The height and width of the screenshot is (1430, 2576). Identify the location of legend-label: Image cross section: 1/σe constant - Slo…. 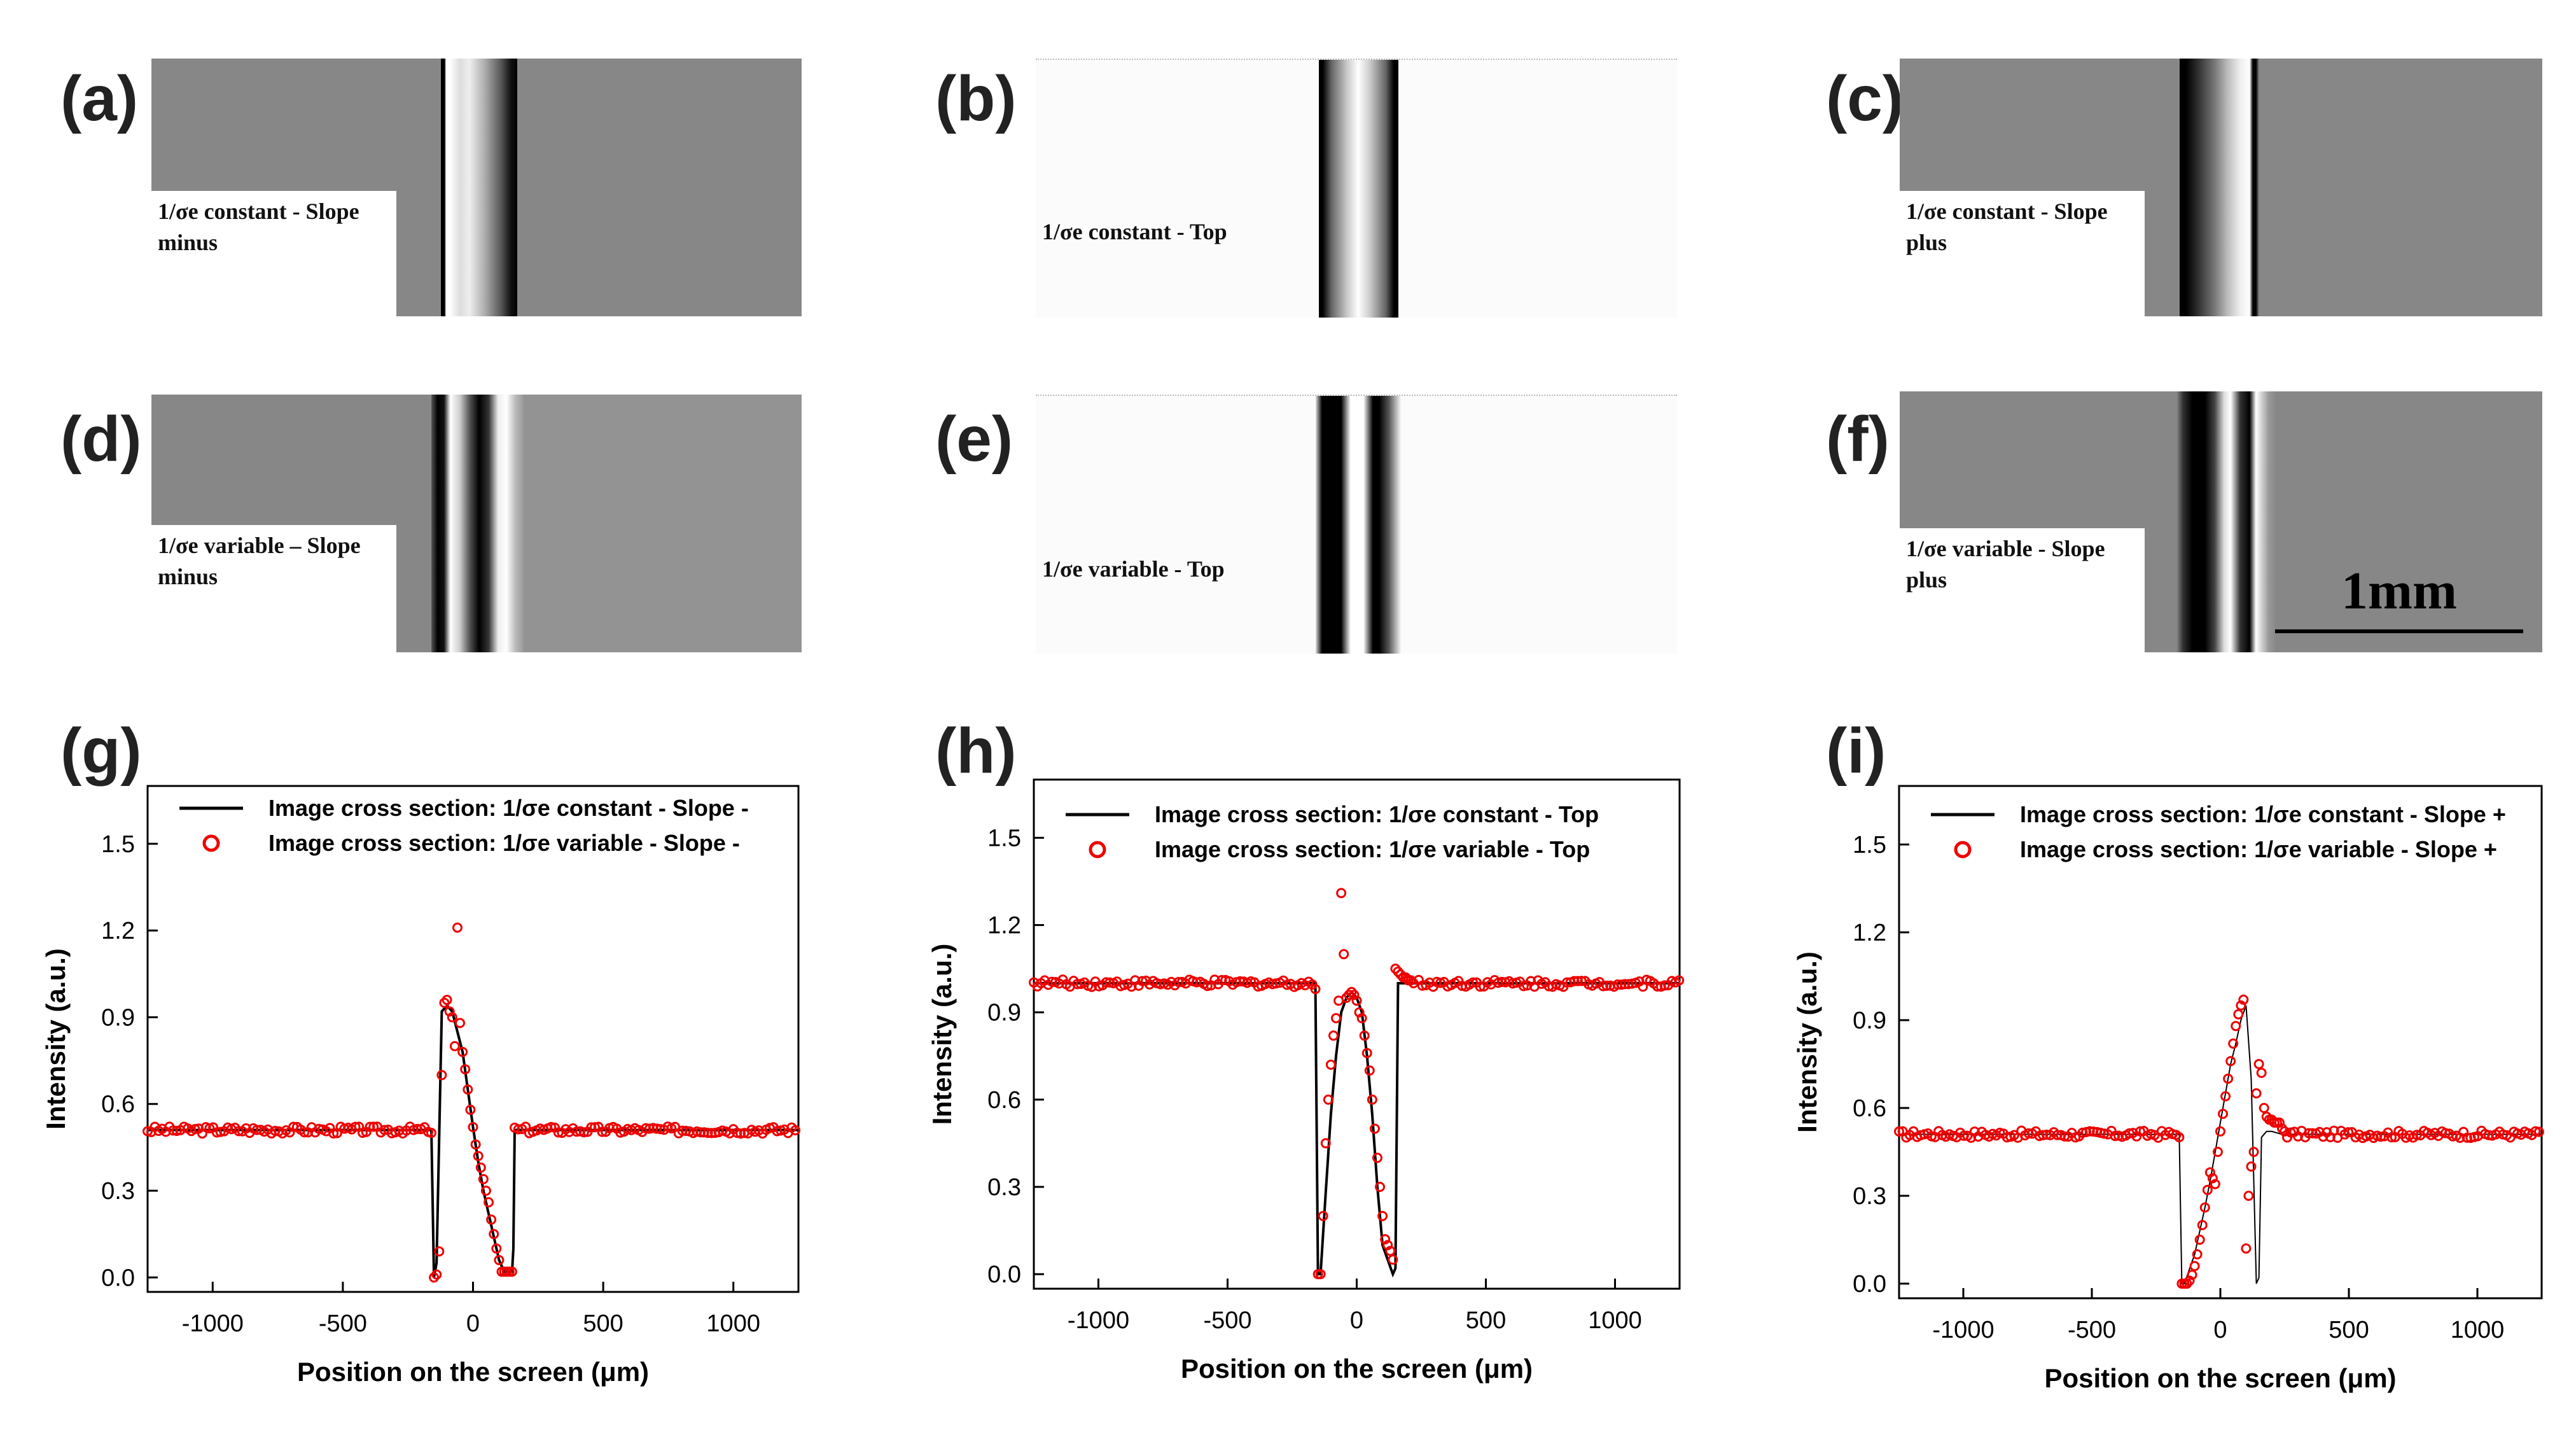
(509, 808).